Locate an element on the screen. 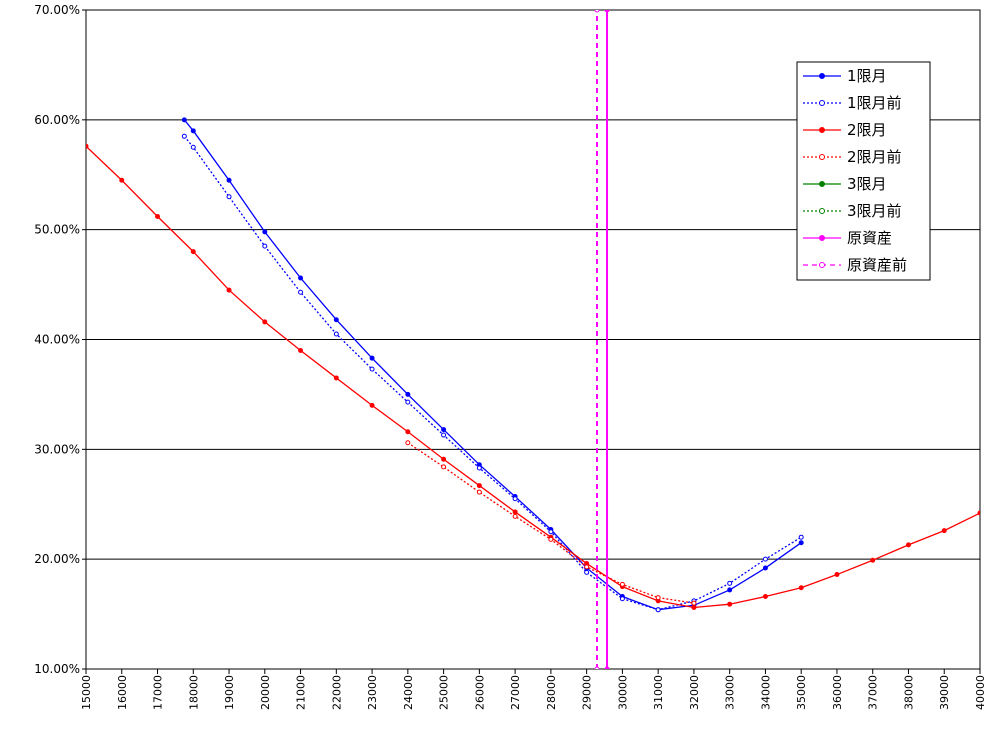  x-tick-label: 28000 is located at coordinates (551, 692).